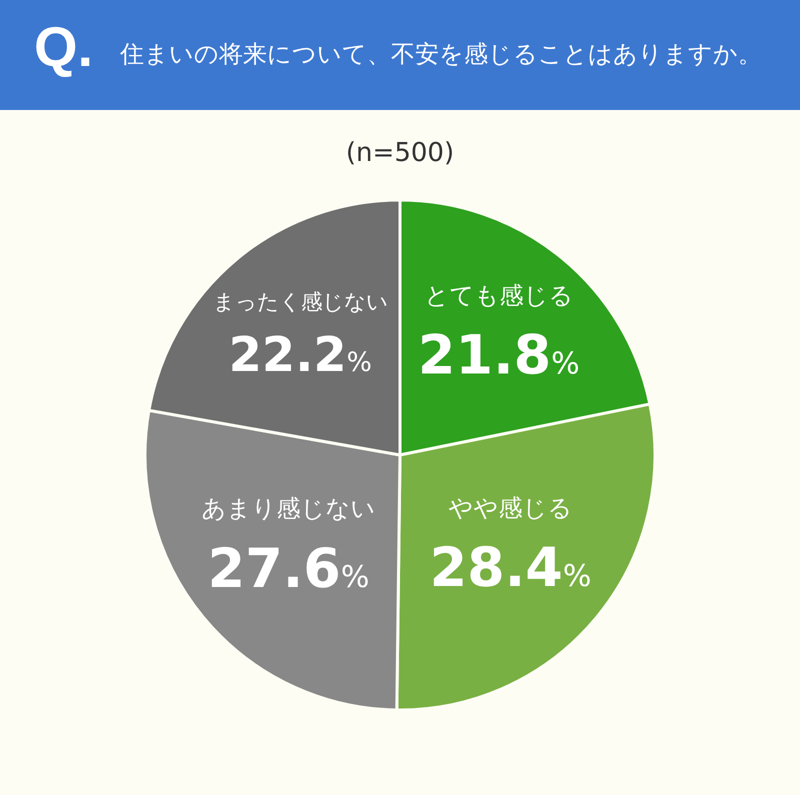  Describe the element at coordinates (400, 153) in the screenshot. I see `chart-subtitle: (n=500)` at that location.